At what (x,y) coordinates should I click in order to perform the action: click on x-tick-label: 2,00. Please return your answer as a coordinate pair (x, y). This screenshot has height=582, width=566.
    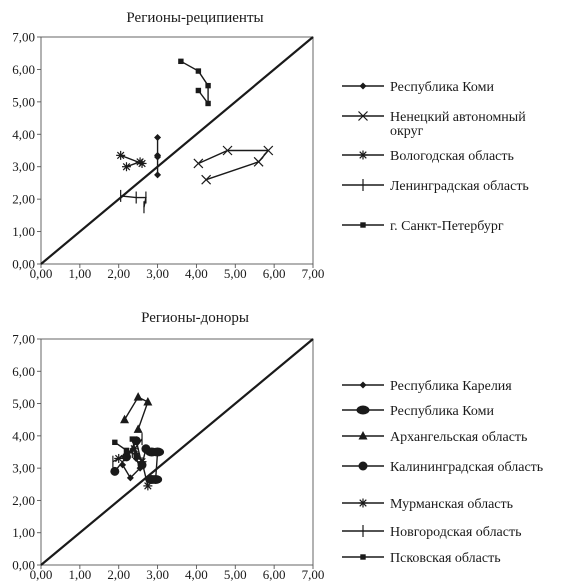
    Looking at the image, I should click on (118, 574).